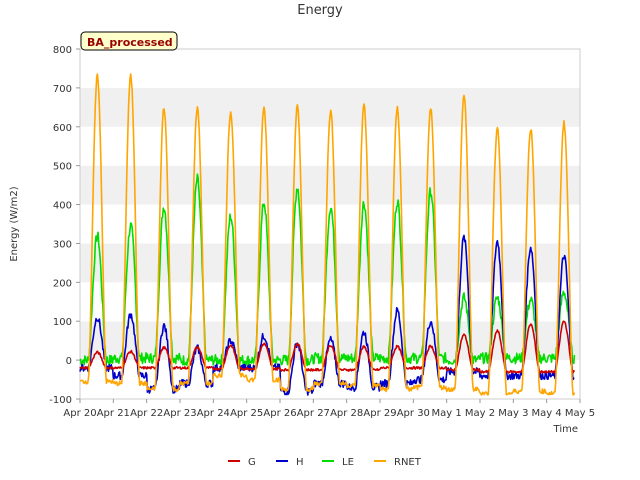 This screenshot has height=480, width=640. I want to click on legend-label-le: LE, so click(348, 462).